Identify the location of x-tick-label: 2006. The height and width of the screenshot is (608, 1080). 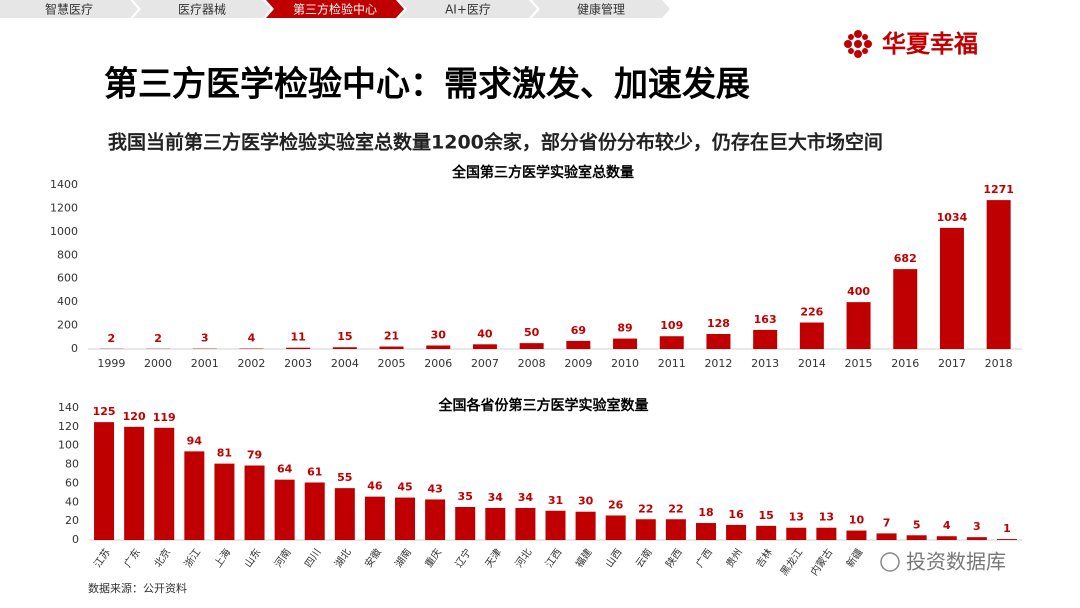
(438, 363).